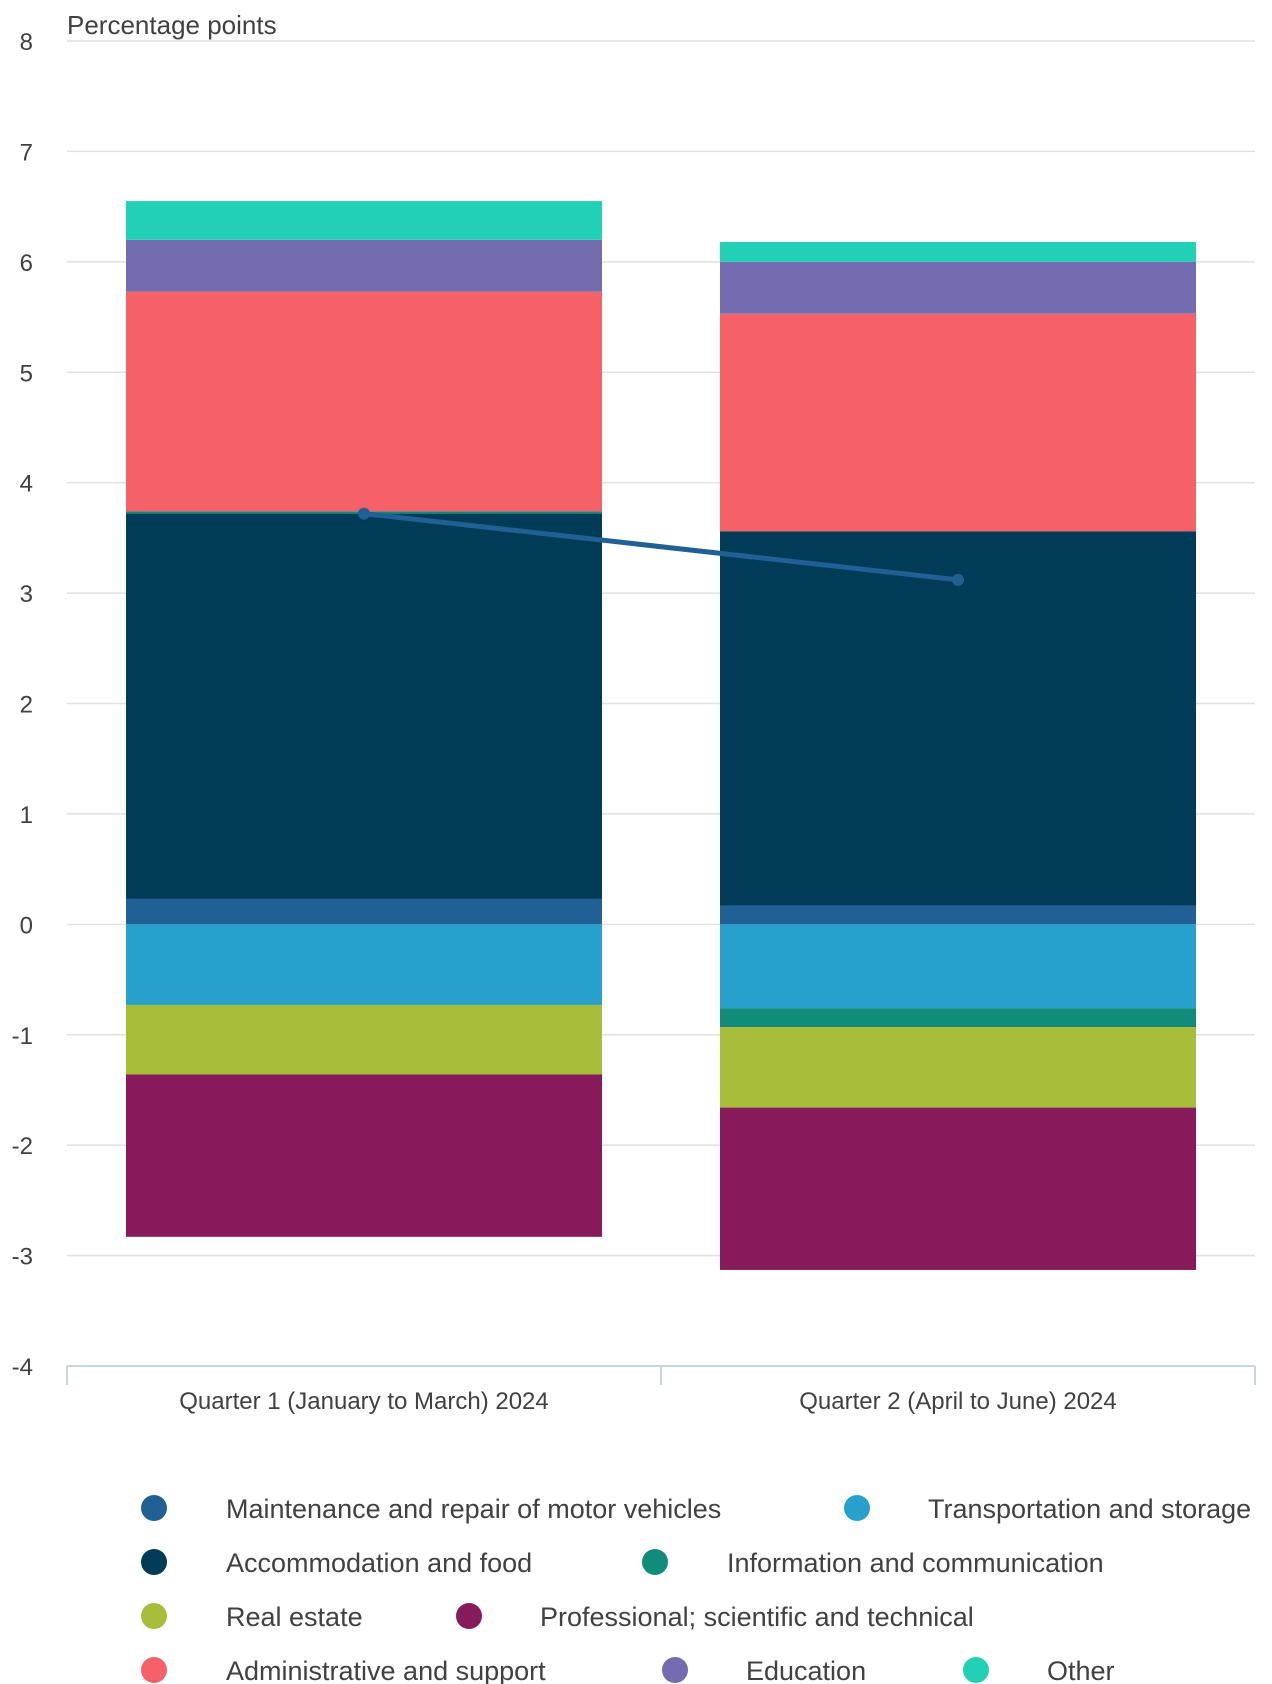 Image resolution: width=1272 pixels, height=1684 pixels. I want to click on legend-item: Accommodation and food, so click(336, 1563).